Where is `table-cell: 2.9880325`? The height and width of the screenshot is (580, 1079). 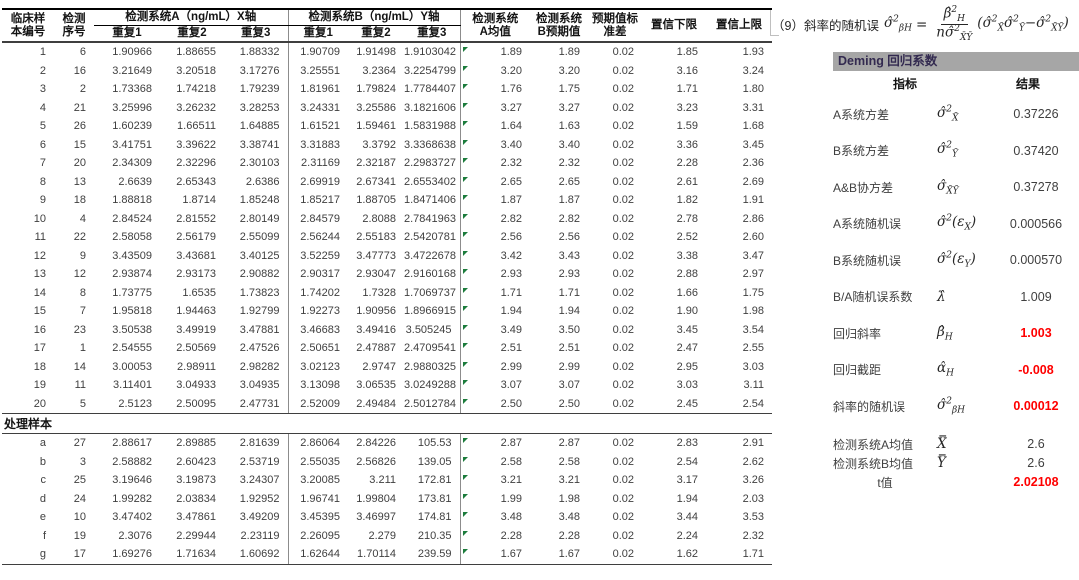
table-cell: 2.9880325 is located at coordinates (432, 367).